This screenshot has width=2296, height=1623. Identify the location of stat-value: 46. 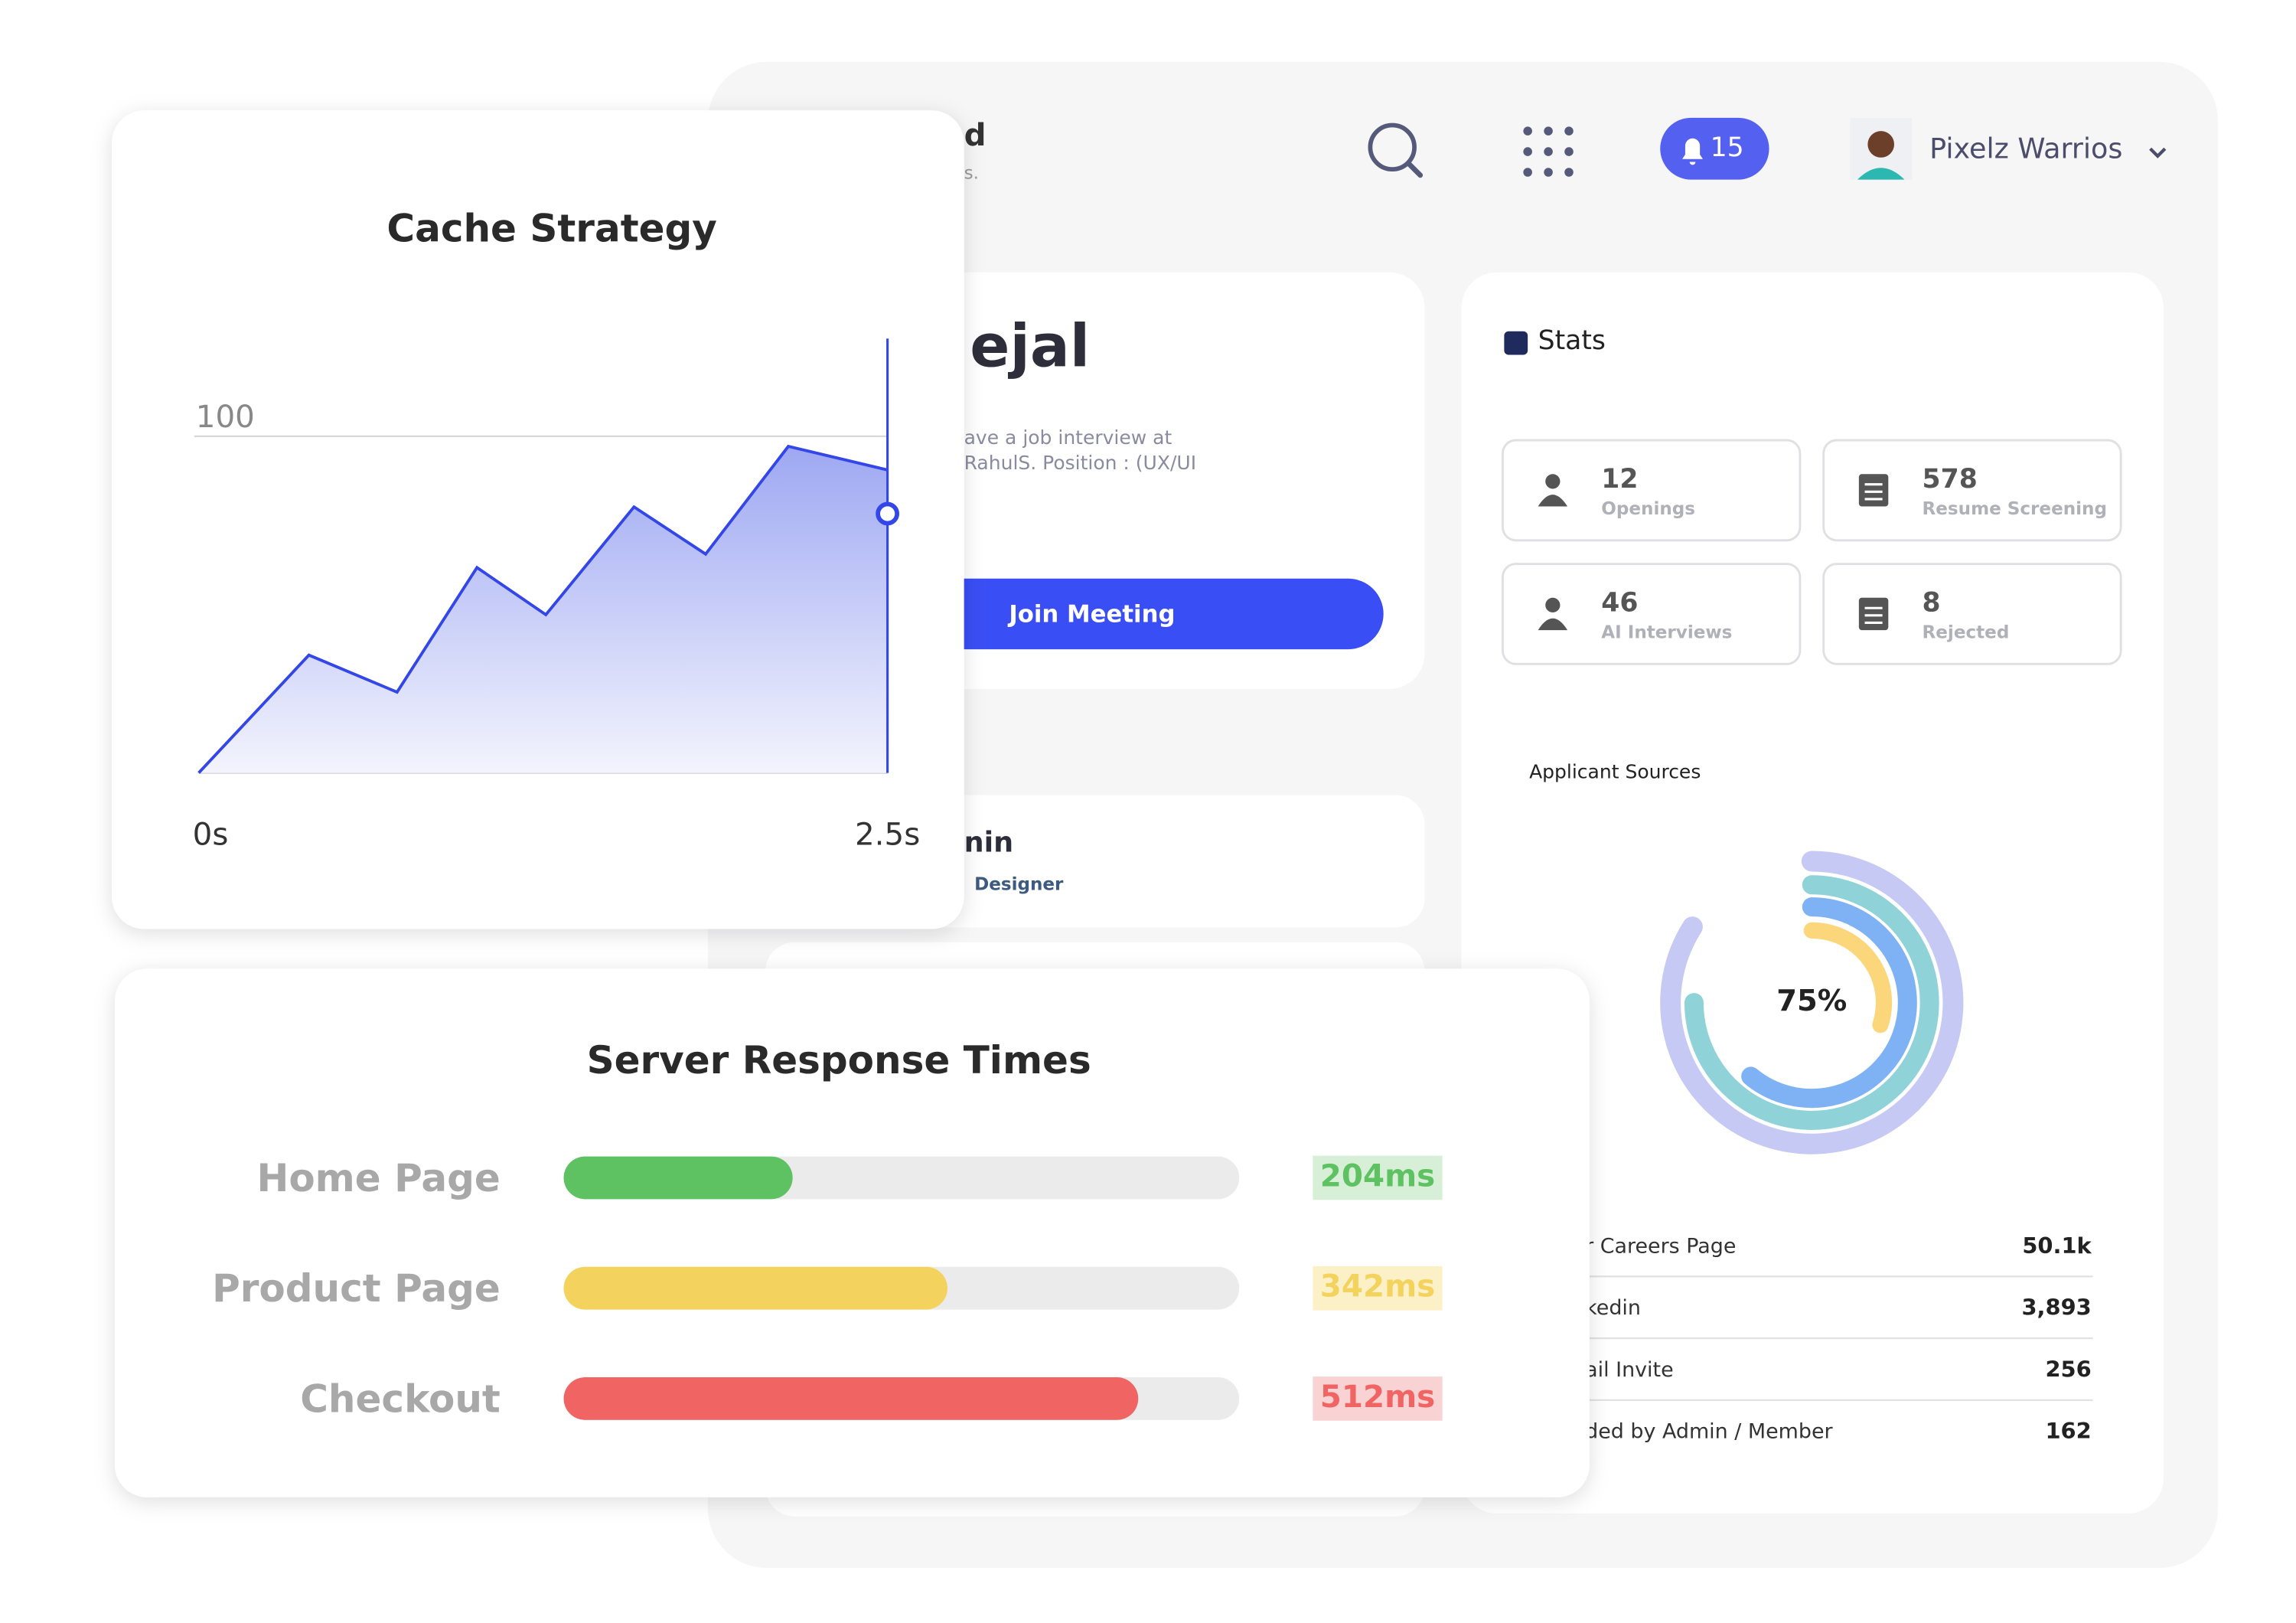
(1619, 602).